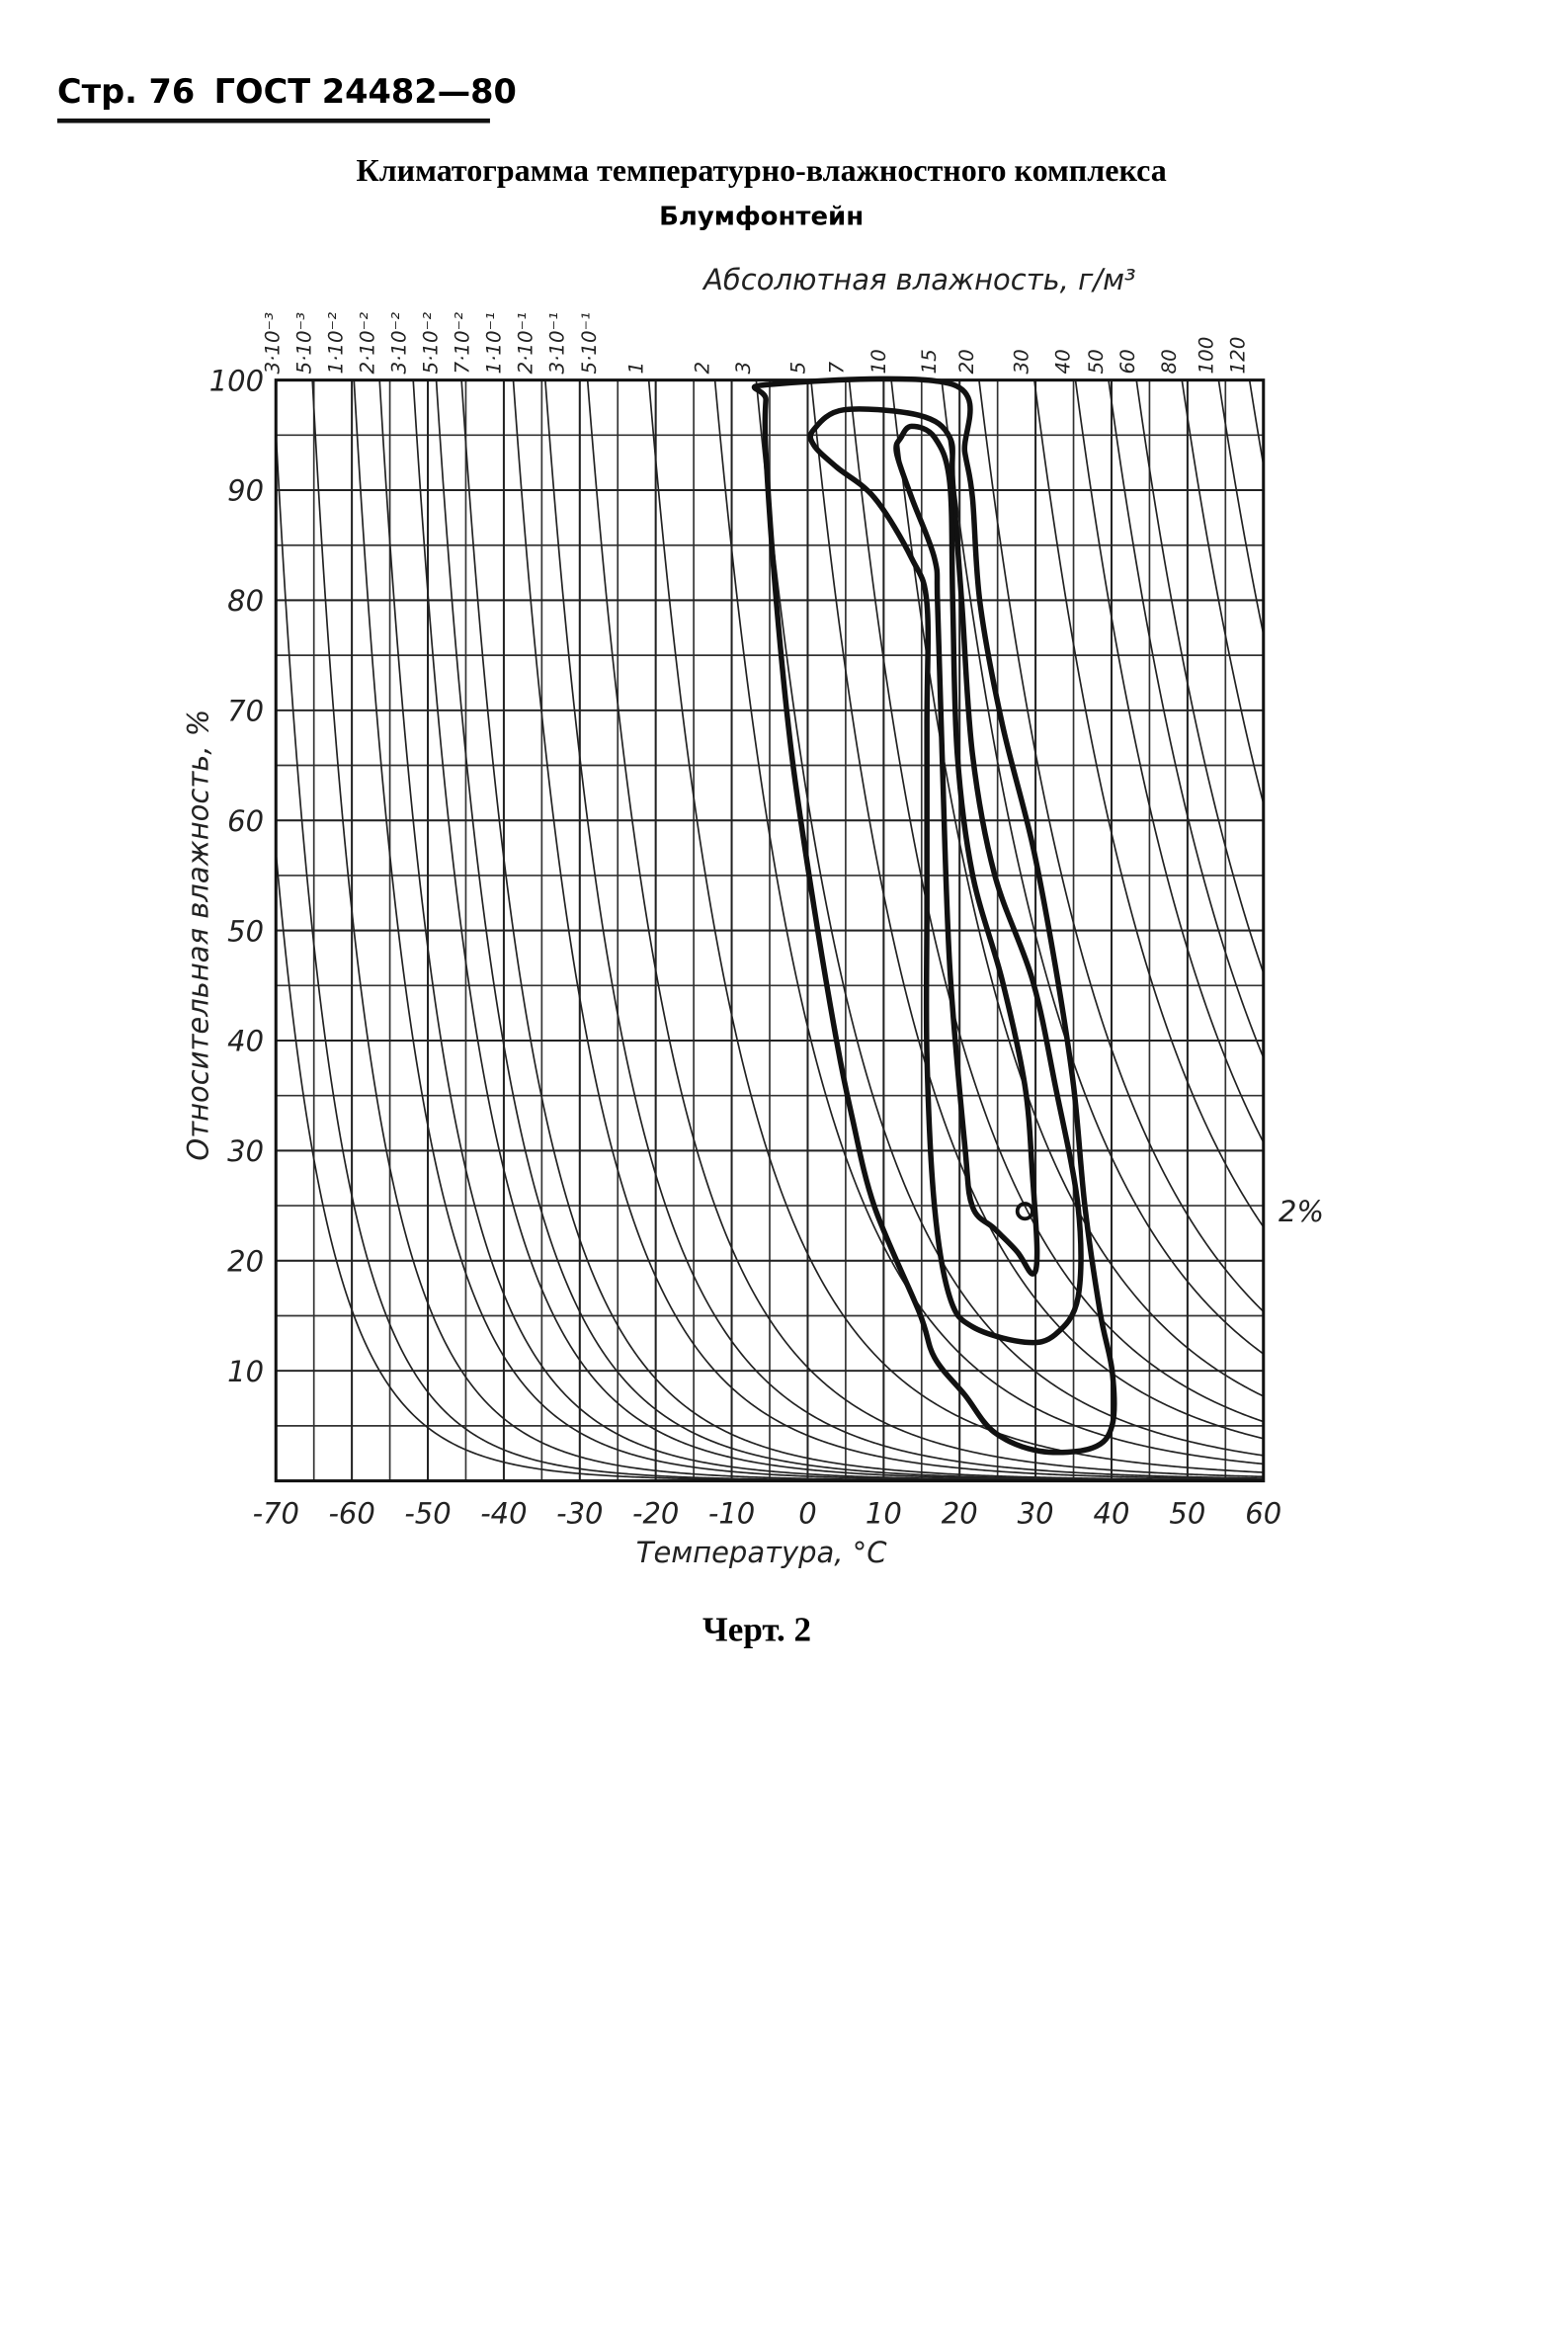  I want to click on x-tick-label: 40, so click(1112, 1513).